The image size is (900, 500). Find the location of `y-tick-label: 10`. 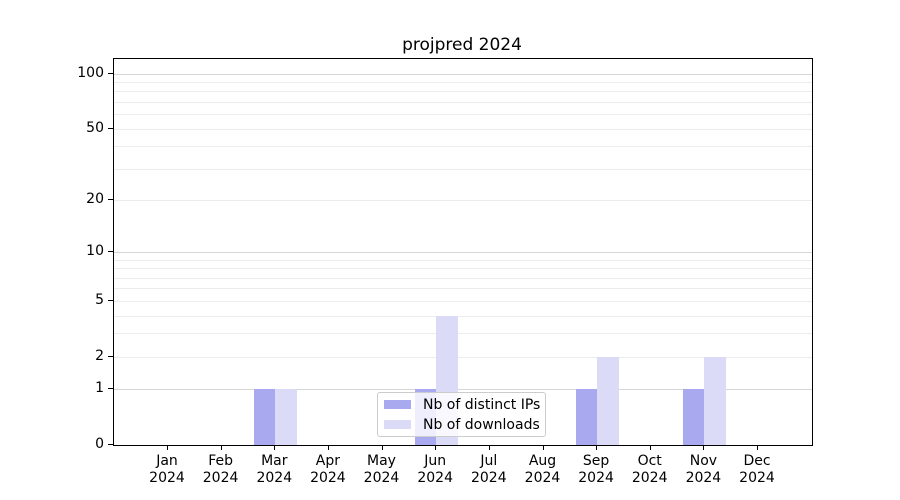

y-tick-label: 10 is located at coordinates (95, 251).